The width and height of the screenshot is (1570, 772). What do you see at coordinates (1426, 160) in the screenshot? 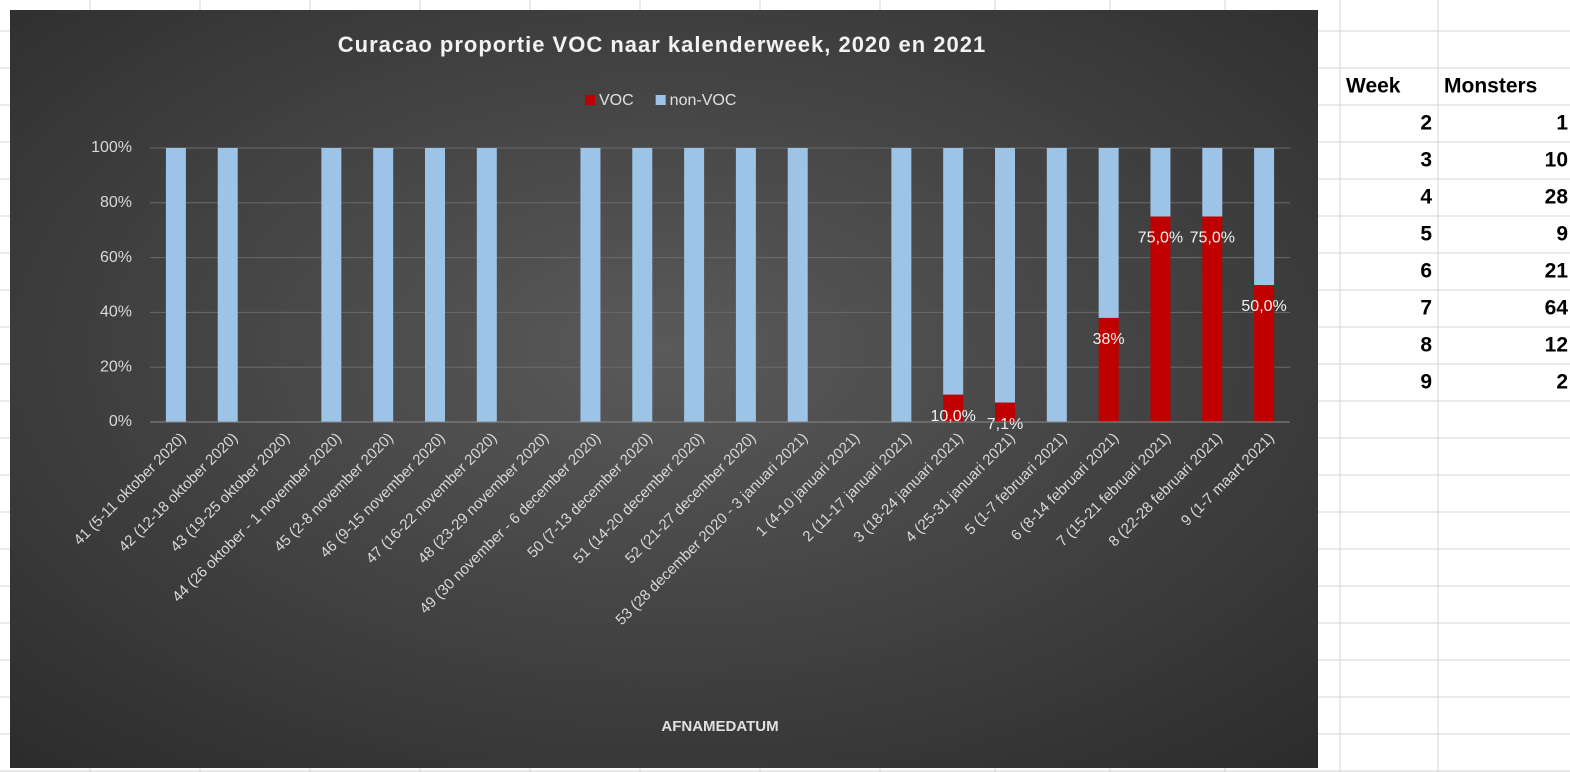
I see `table-cell: 3` at bounding box center [1426, 160].